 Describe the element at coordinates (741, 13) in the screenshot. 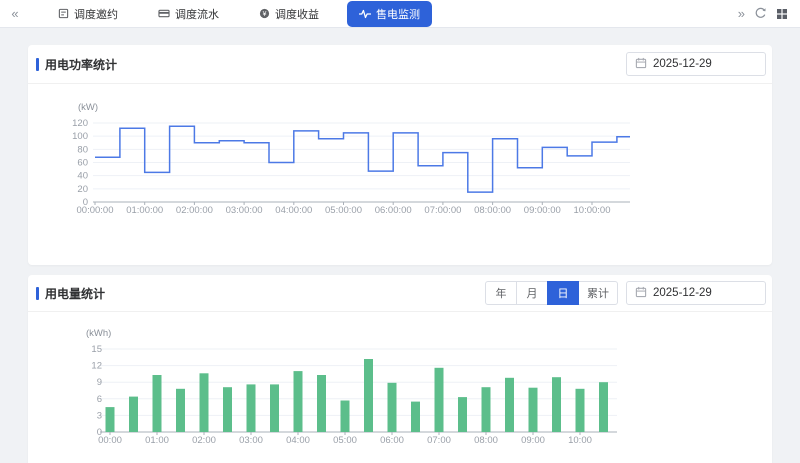

I see `expand-tabs-icon: »` at that location.